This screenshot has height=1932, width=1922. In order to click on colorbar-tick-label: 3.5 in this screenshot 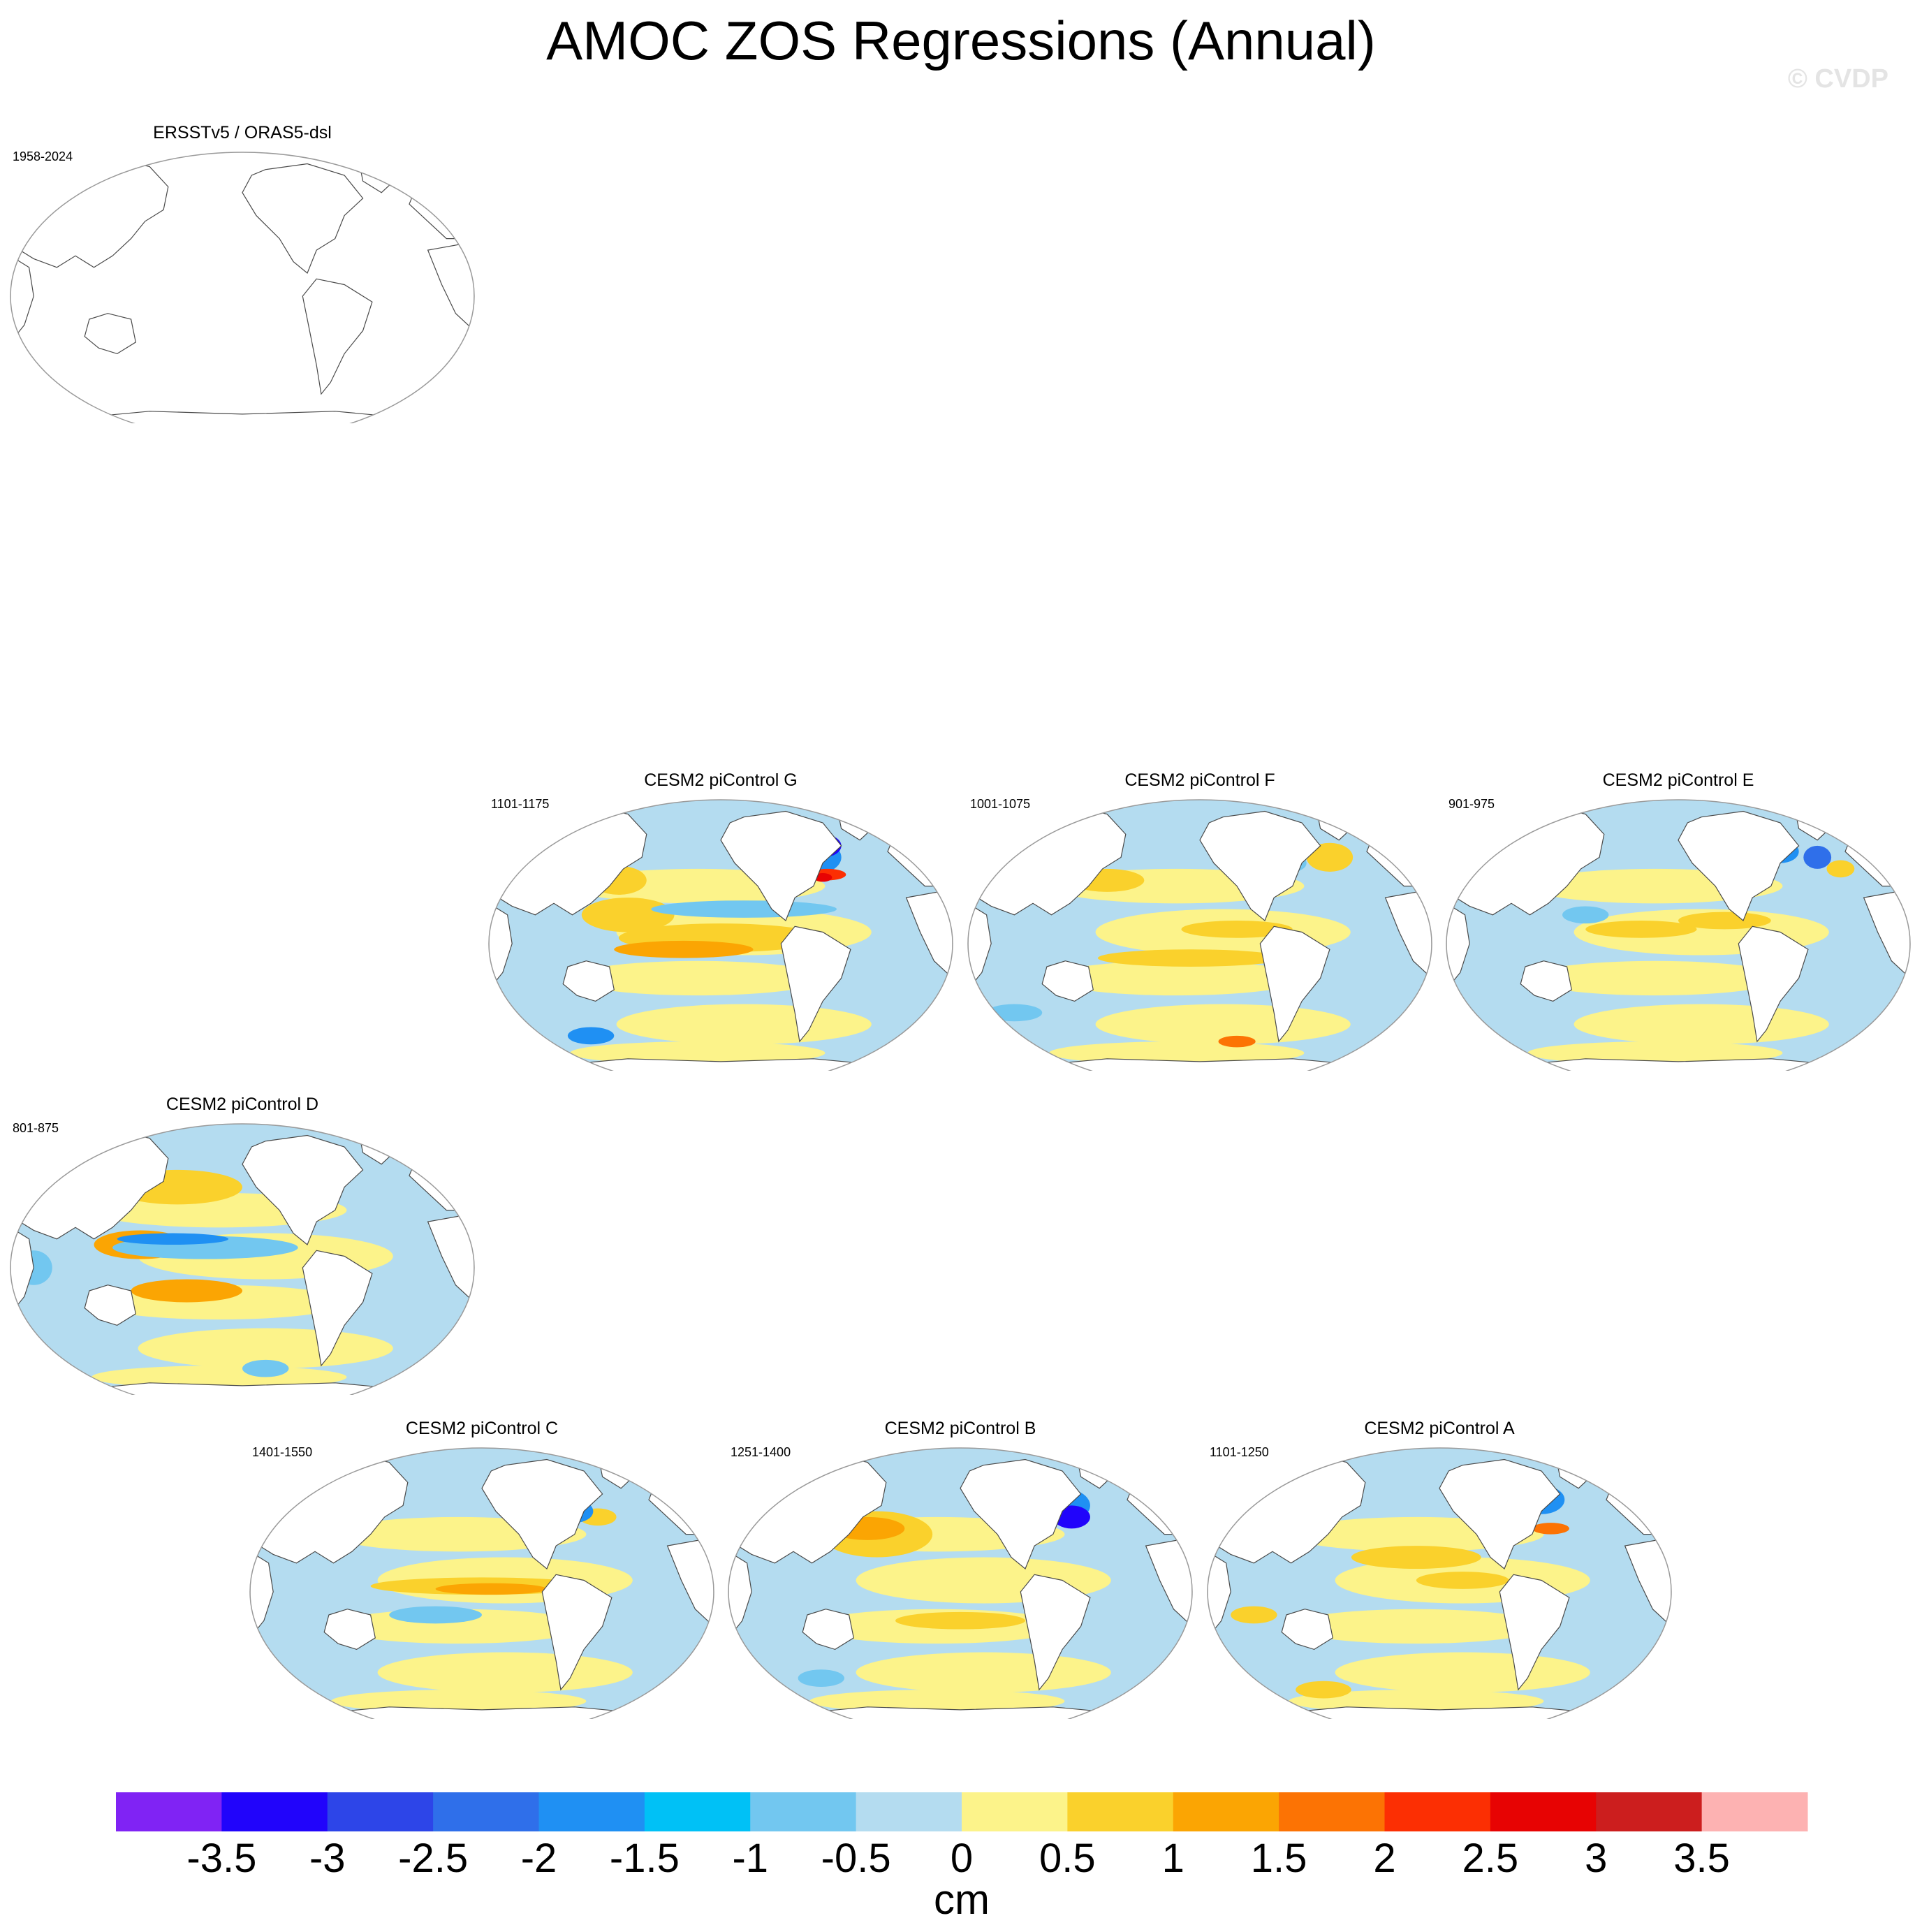, I will do `click(1701, 1858)`.